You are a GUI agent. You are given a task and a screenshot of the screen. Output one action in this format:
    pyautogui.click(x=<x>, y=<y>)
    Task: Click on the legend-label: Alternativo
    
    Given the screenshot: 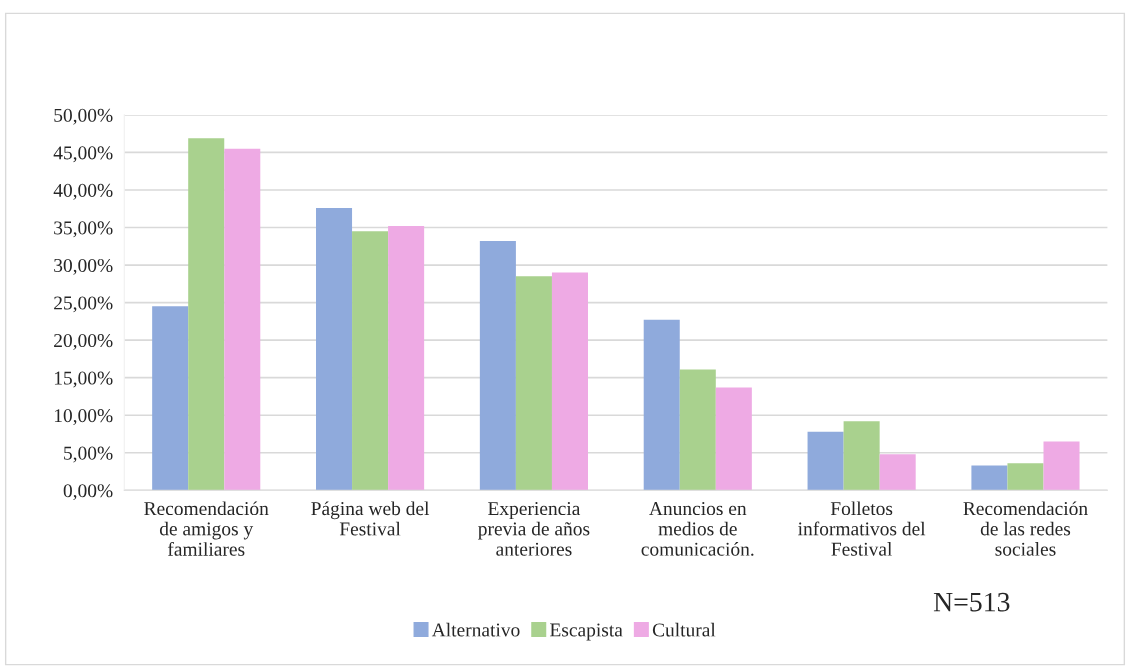 What is the action you would take?
    pyautogui.click(x=475, y=629)
    